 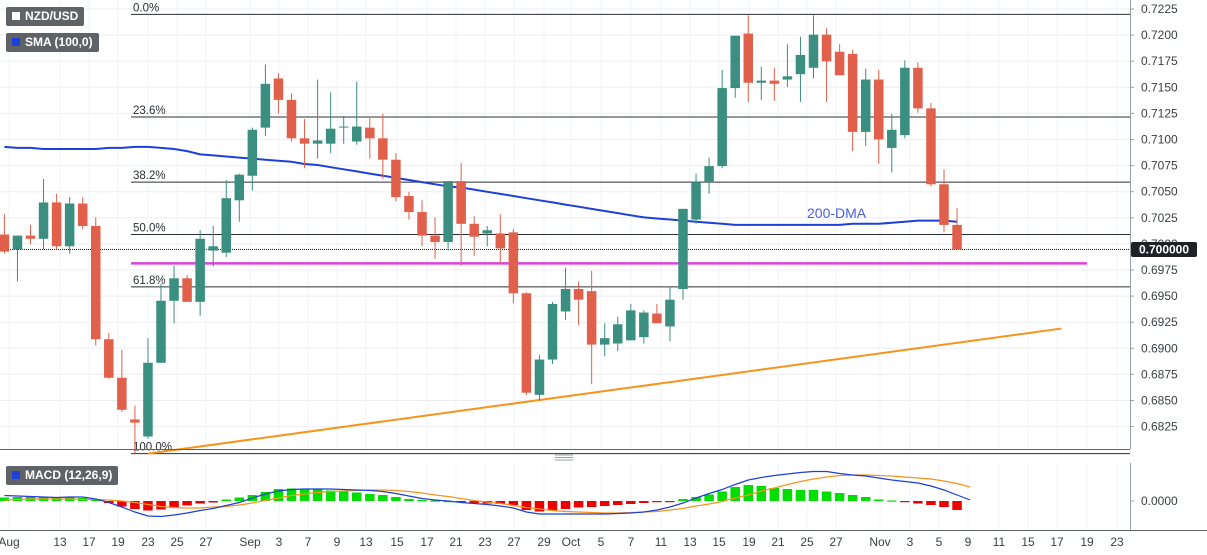 I want to click on x-tick-label: 3, so click(x=279, y=542).